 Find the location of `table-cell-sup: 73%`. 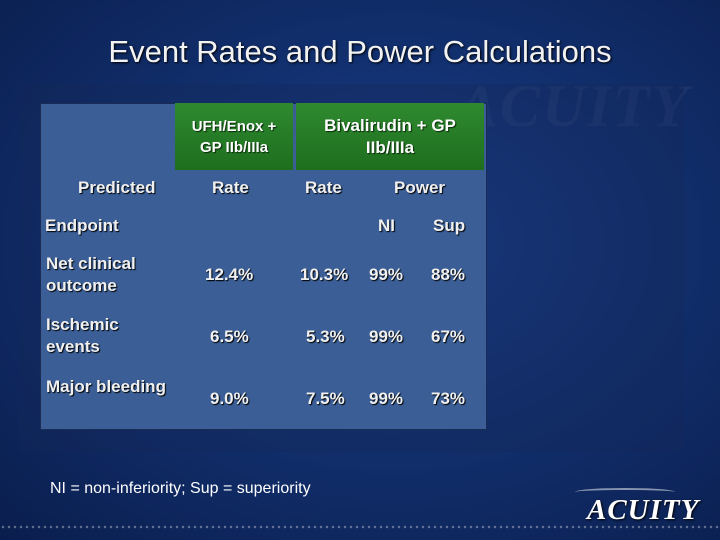

table-cell-sup: 73% is located at coordinates (448, 398).